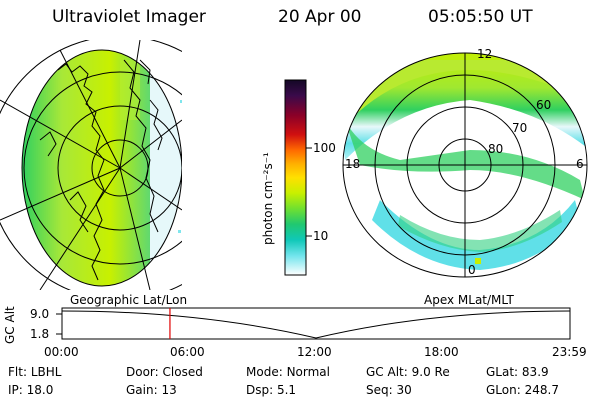 The image size is (600, 400). I want to click on alt-xtick-1200: 12:00, so click(314, 352).